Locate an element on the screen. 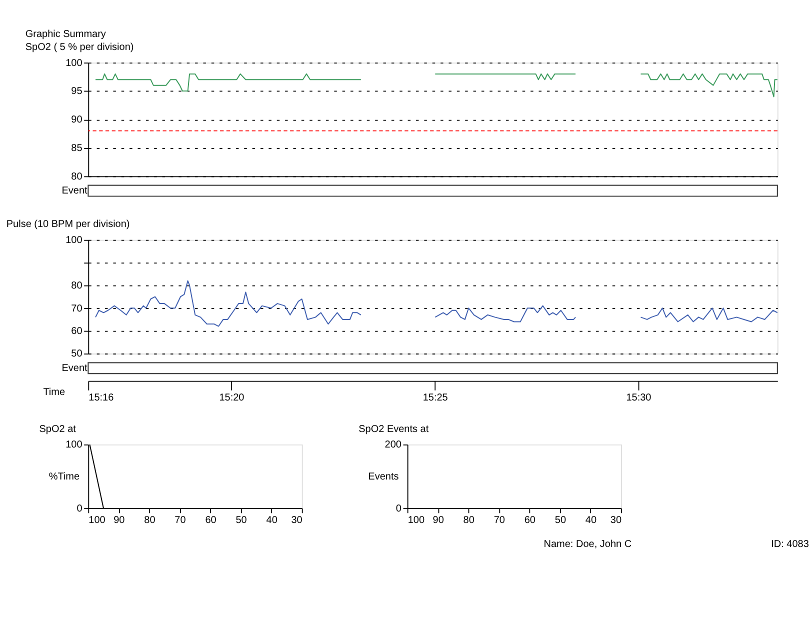 This screenshot has width=812, height=632. text: Name: Doe, John C is located at coordinates (588, 544).